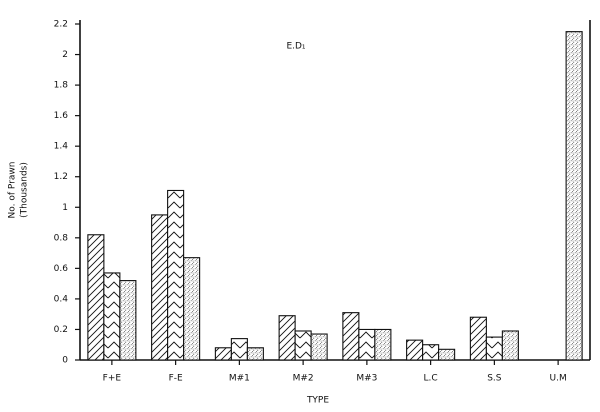 The width and height of the screenshot is (600, 412). I want to click on y-tick-label: 1, so click(65, 208).